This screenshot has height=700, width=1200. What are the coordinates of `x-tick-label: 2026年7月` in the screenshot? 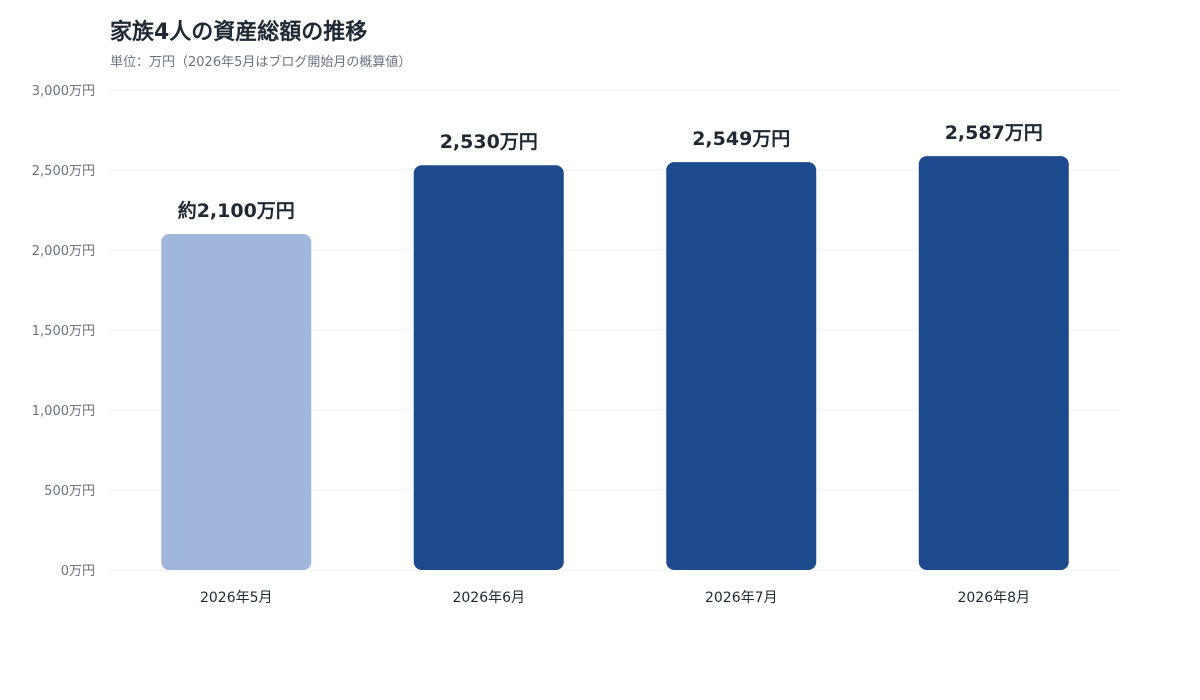 It's located at (741, 598).